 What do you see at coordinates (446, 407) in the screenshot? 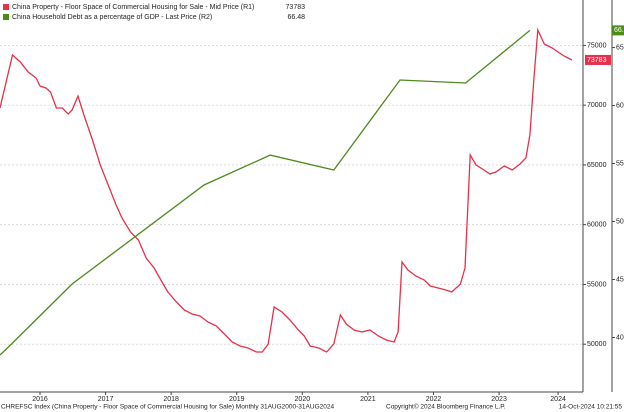
I see `footer-copyright: Copyright© 2024 Bloomberg Finance L.P.` at bounding box center [446, 407].